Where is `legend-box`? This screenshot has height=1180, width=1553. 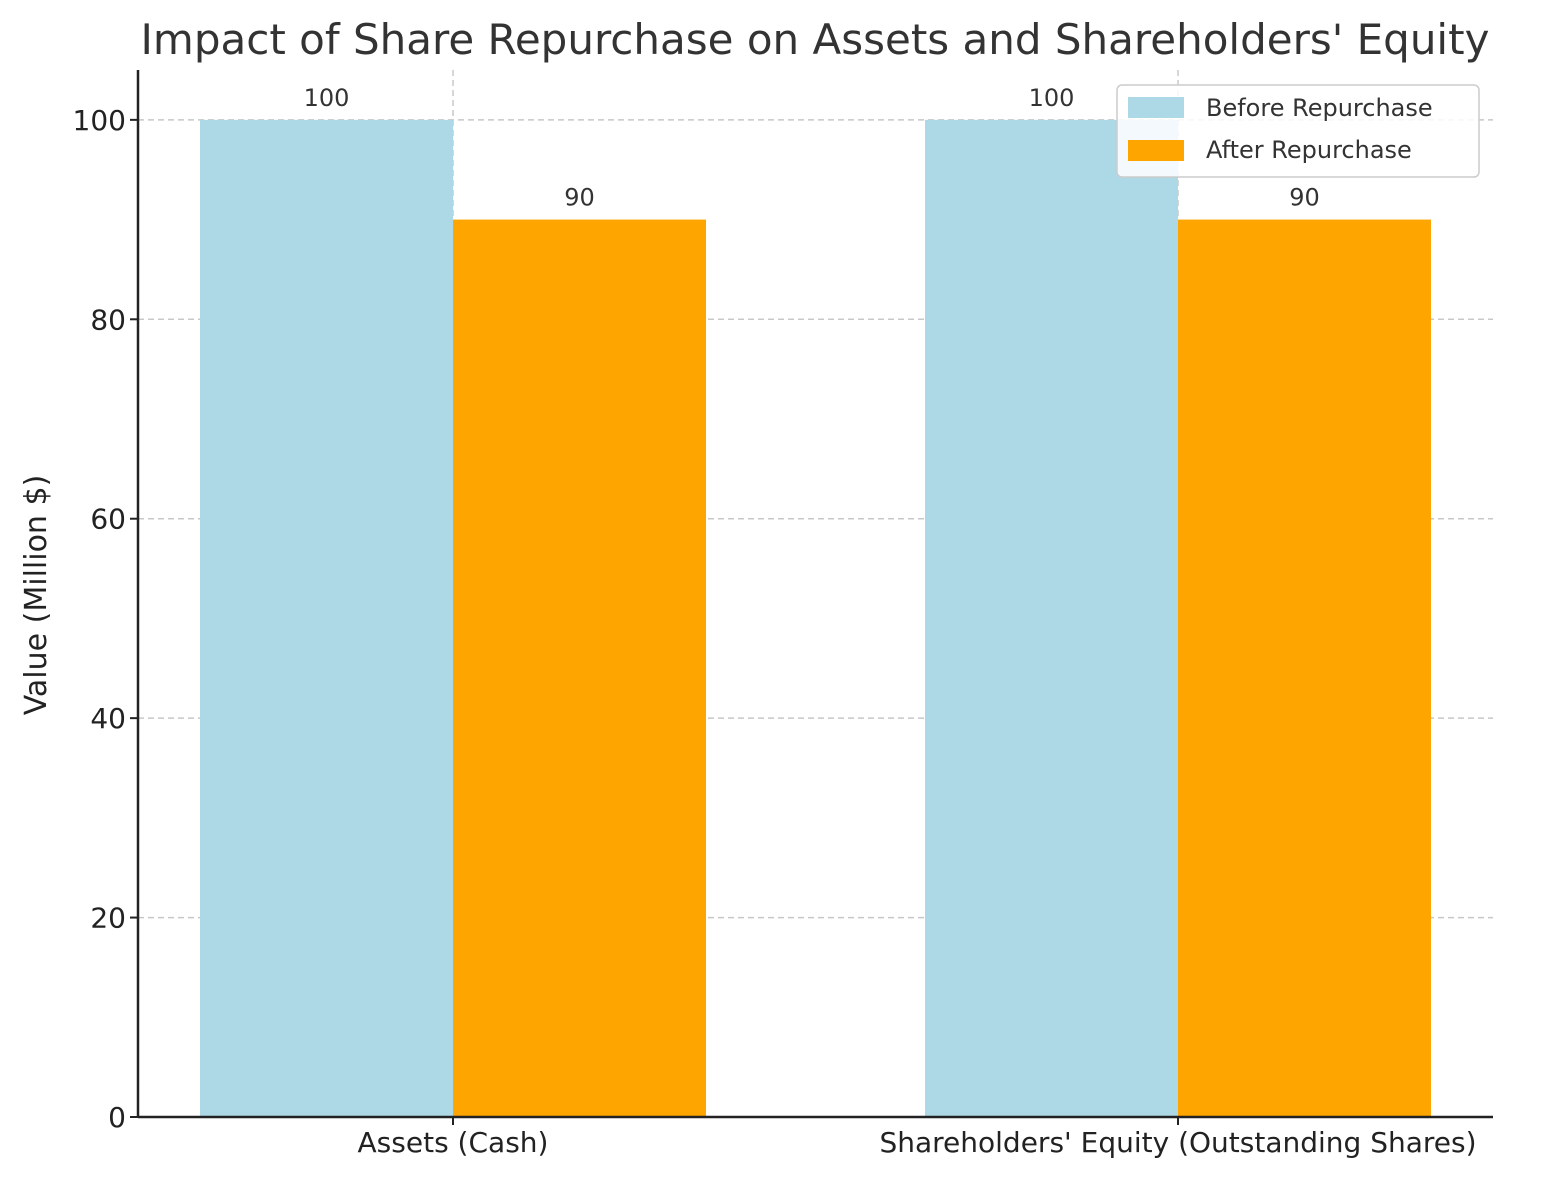
legend-box is located at coordinates (1298, 131).